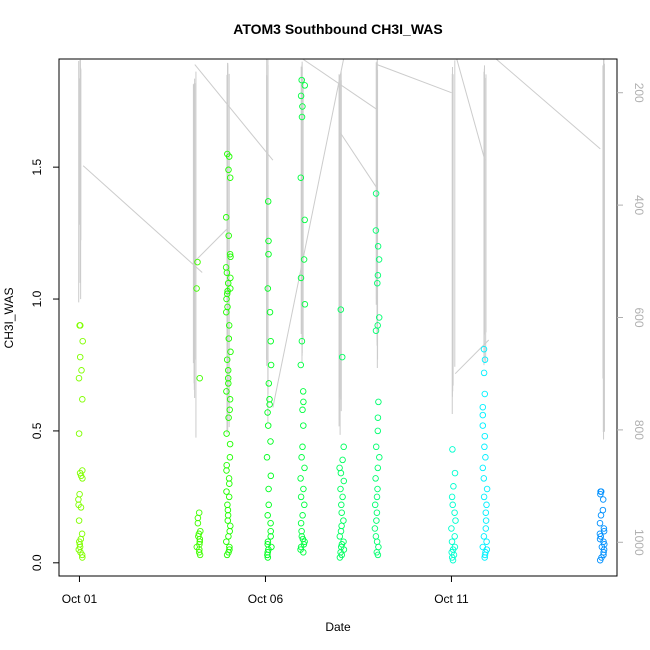 Image resolution: width=650 pixels, height=650 pixels. What do you see at coordinates (639, 542) in the screenshot?
I see `y2-tick-label: 1000` at bounding box center [639, 542].